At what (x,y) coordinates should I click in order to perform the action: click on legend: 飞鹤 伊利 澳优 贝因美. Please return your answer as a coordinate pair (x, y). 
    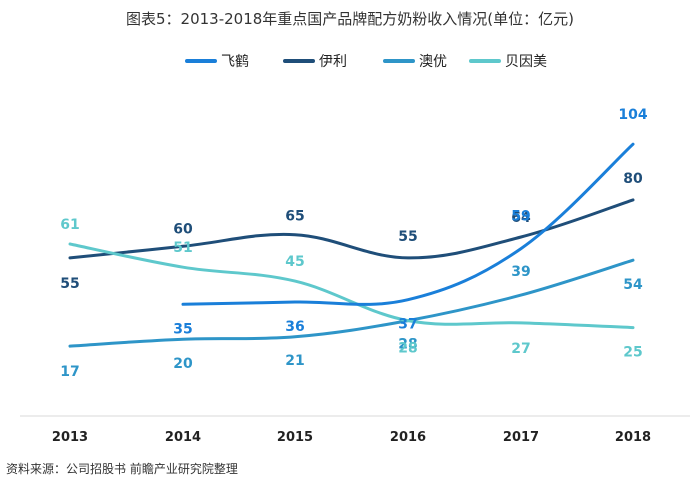
    Looking at the image, I should click on (366, 62).